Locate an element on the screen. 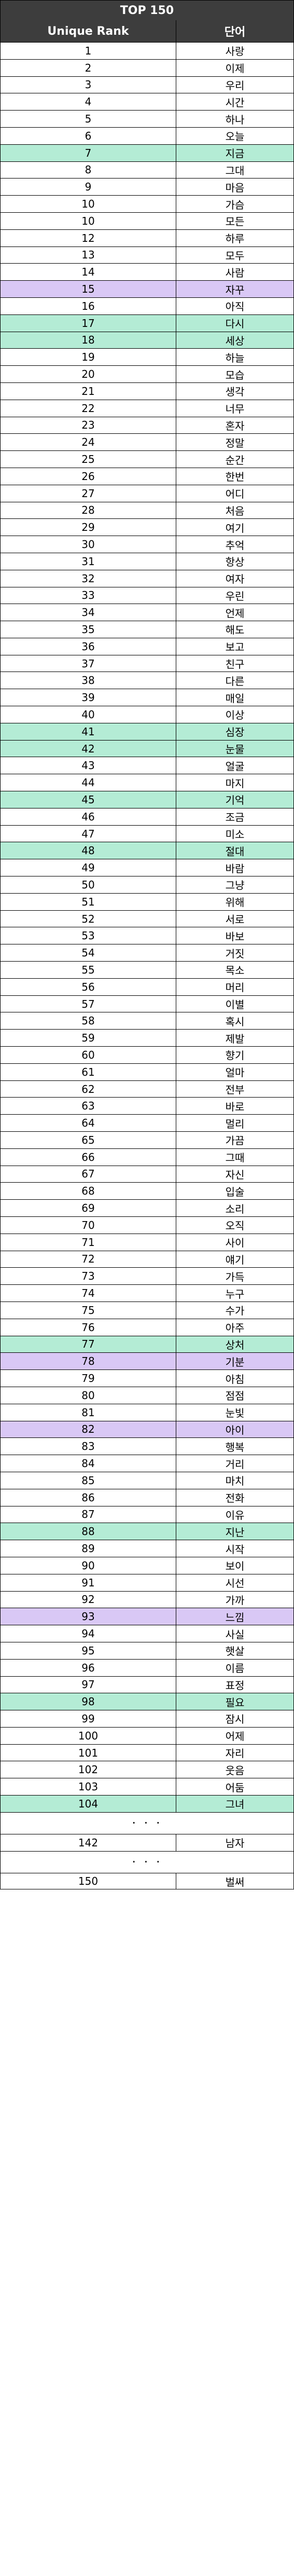 Image resolution: width=294 pixels, height=2576 pixels. table-row: 65 가끔 is located at coordinates (147, 1139).